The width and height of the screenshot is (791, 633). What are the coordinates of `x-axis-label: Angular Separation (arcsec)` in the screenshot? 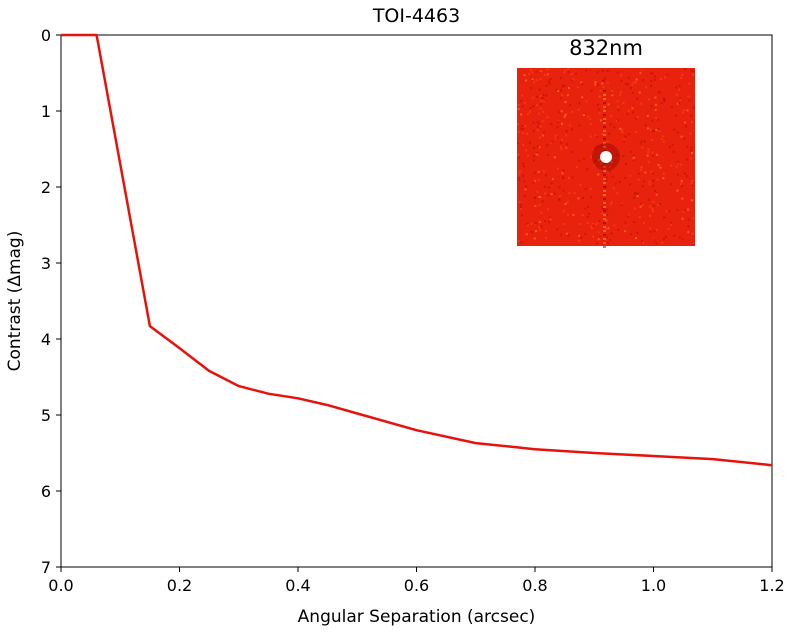 It's located at (417, 617).